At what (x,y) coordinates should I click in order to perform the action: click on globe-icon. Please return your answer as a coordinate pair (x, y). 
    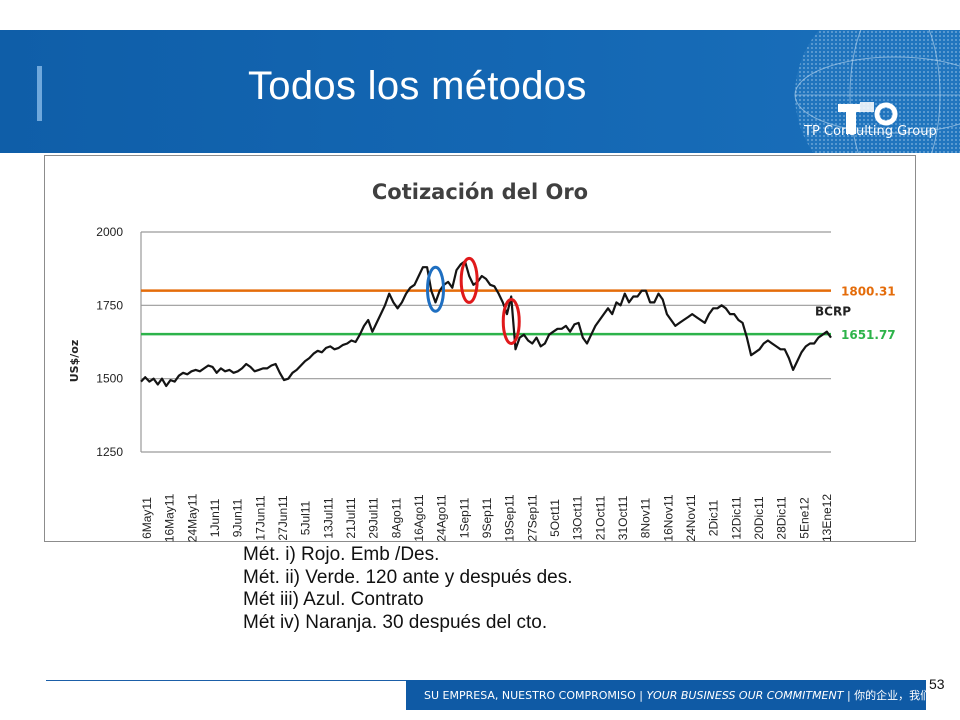
    Looking at the image, I should click on (877, 91).